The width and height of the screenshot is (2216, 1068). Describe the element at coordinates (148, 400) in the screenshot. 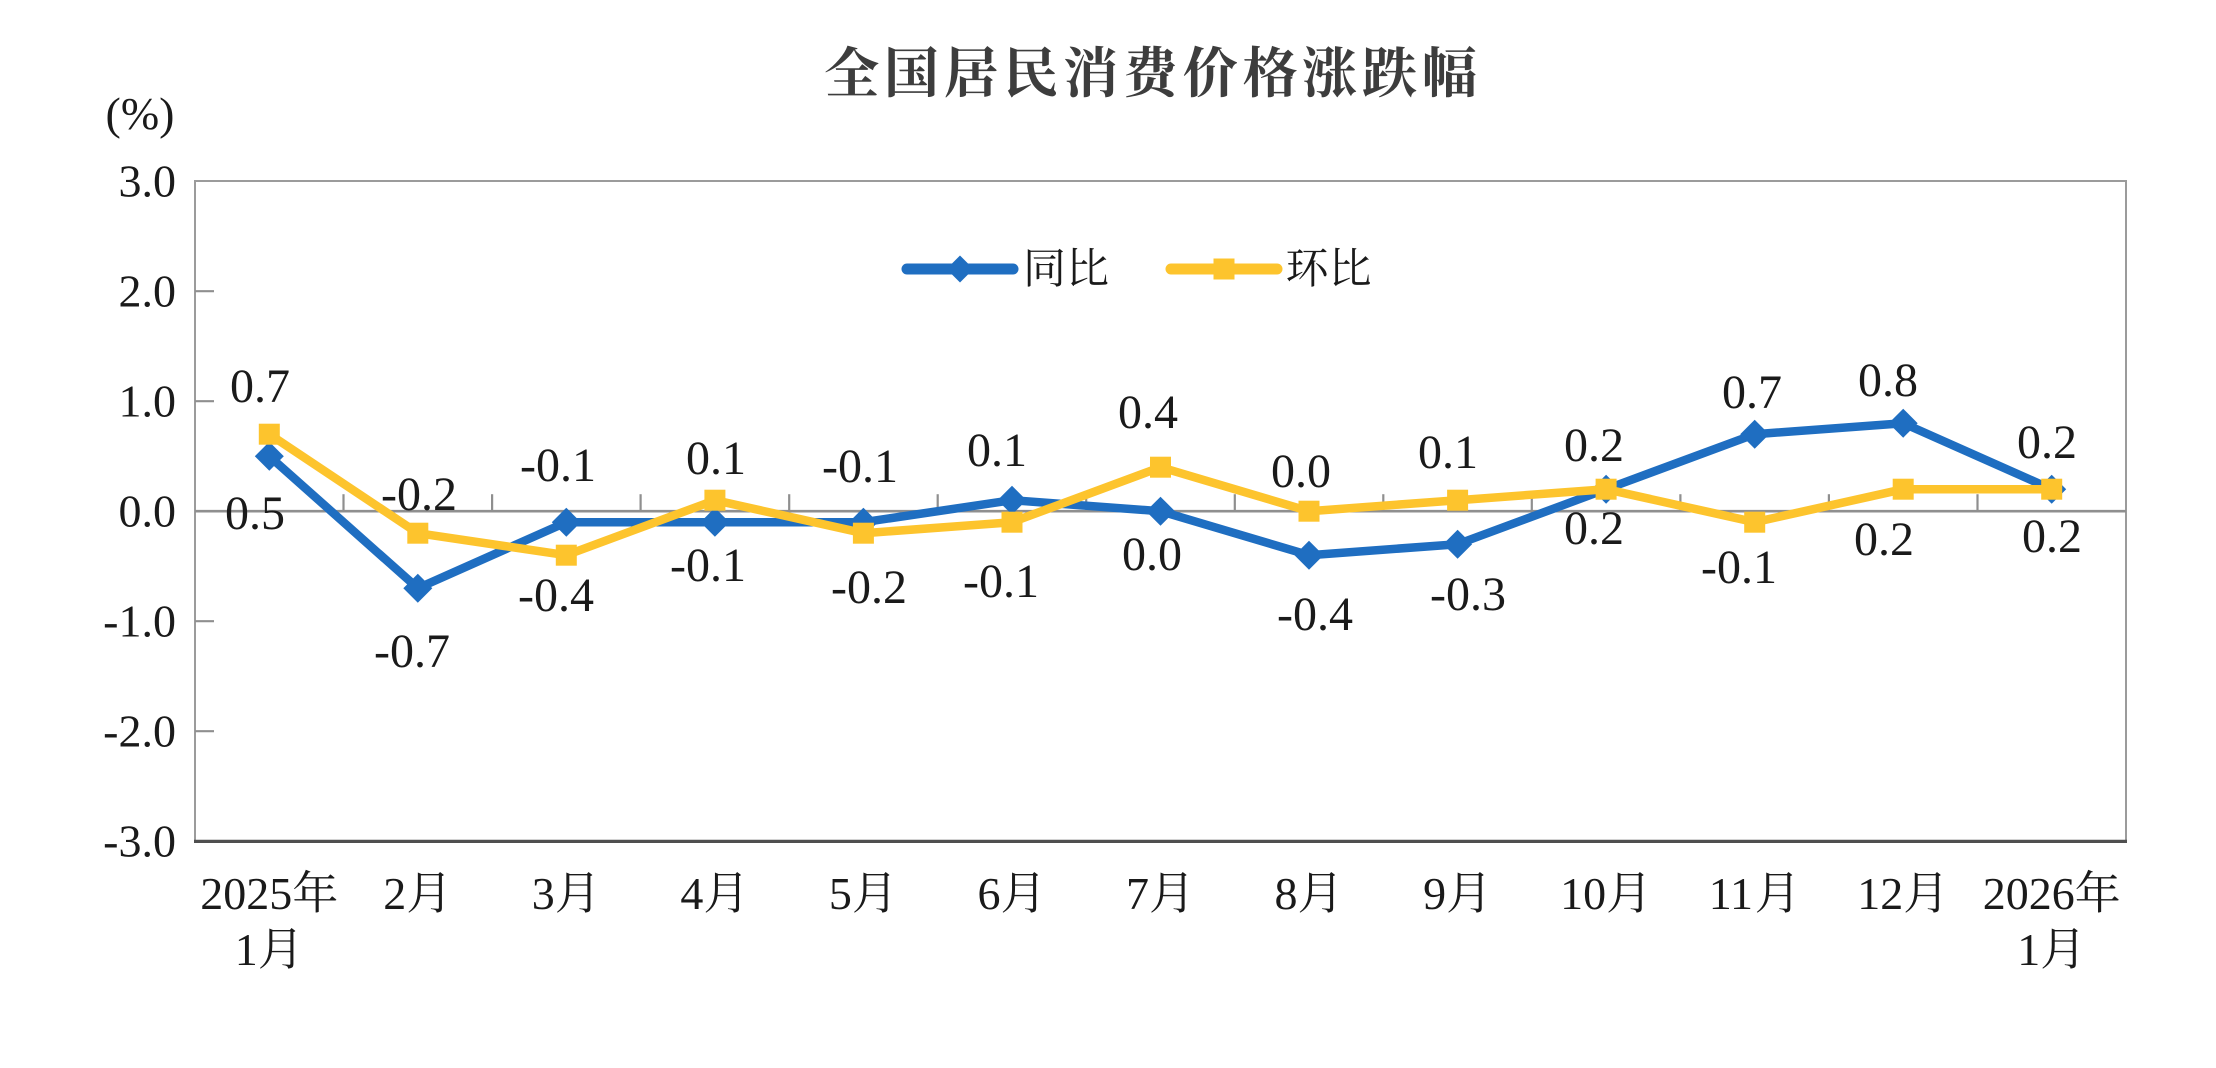

I see `svg-text: 1.0` at that location.